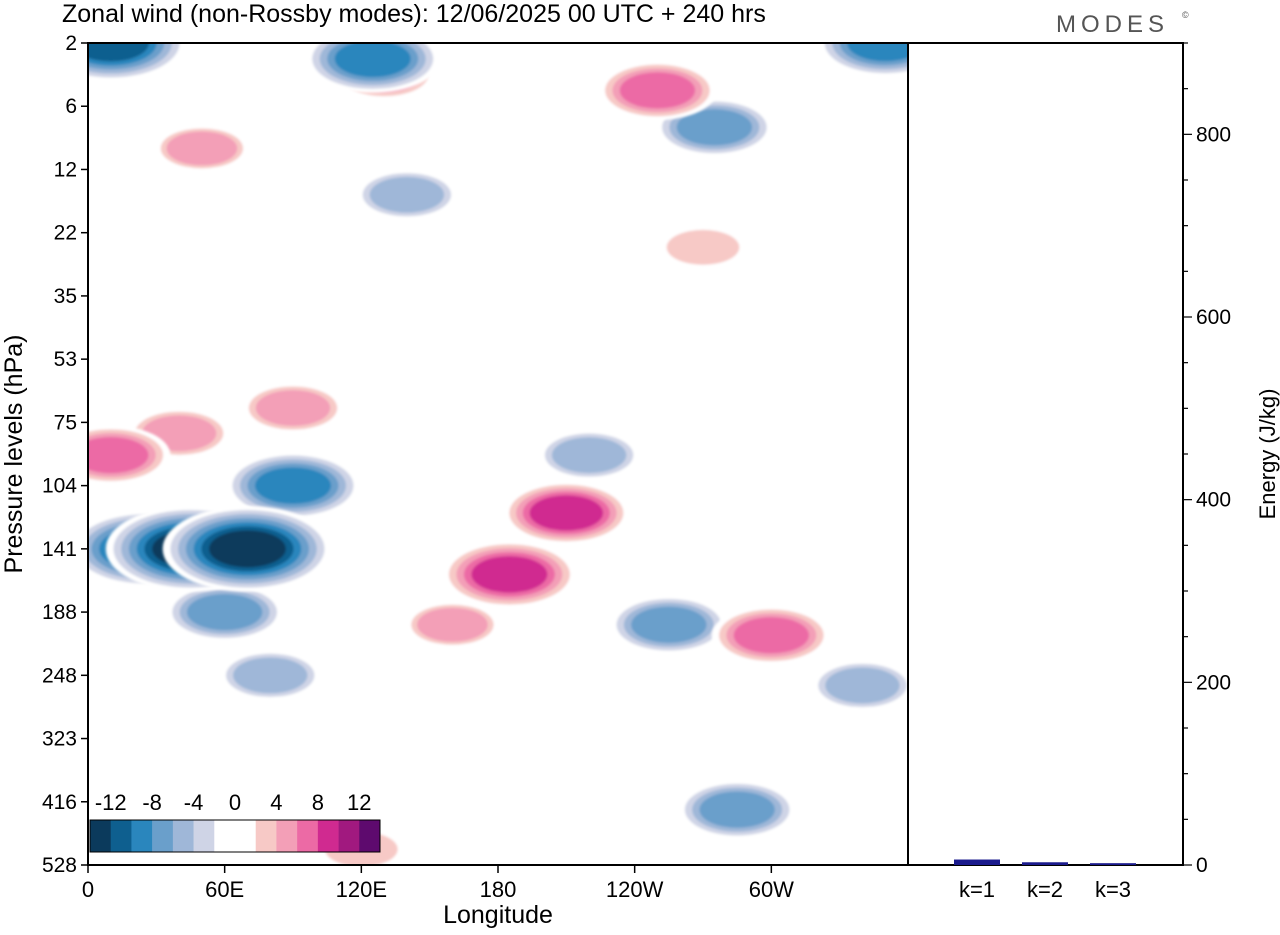 Image resolution: width=1280 pixels, height=935 pixels. I want to click on y-tick-label: 528, so click(59, 865).